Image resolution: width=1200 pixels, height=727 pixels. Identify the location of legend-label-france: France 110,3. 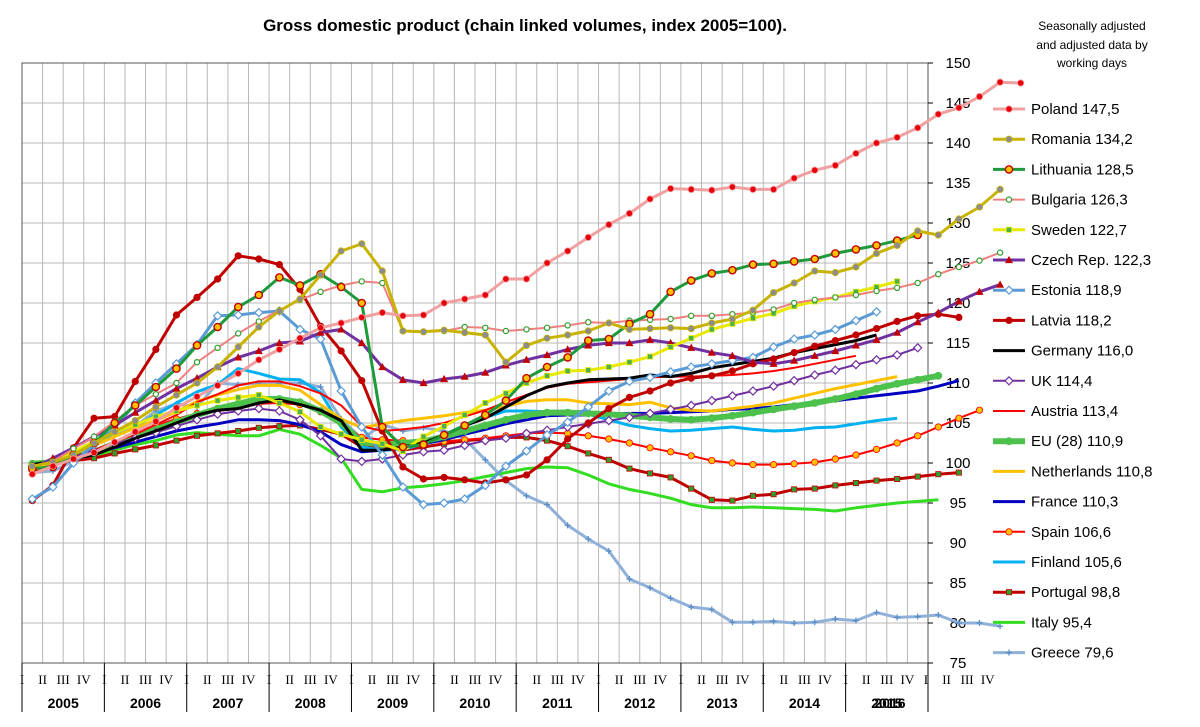
(1074, 502).